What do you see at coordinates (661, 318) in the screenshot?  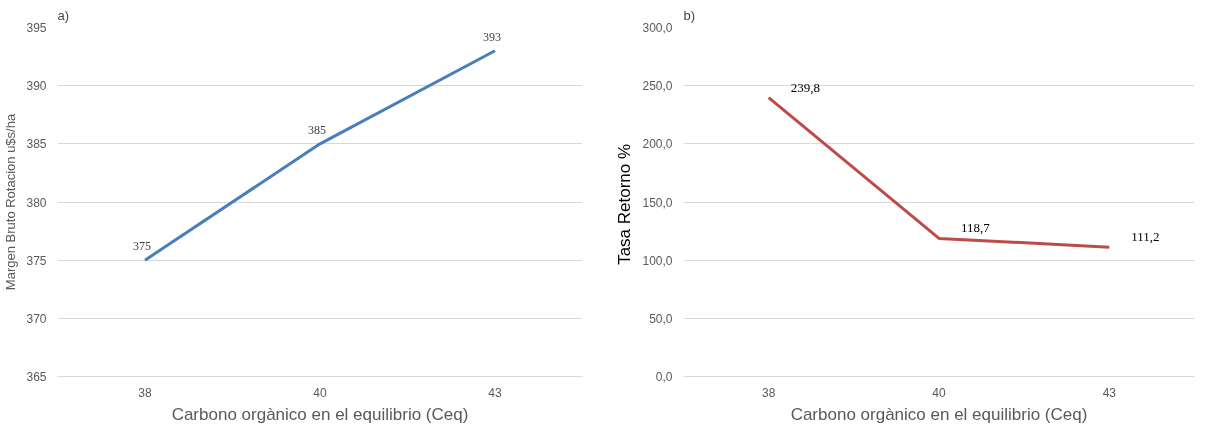 I see `y-tick-label: 50,0` at bounding box center [661, 318].